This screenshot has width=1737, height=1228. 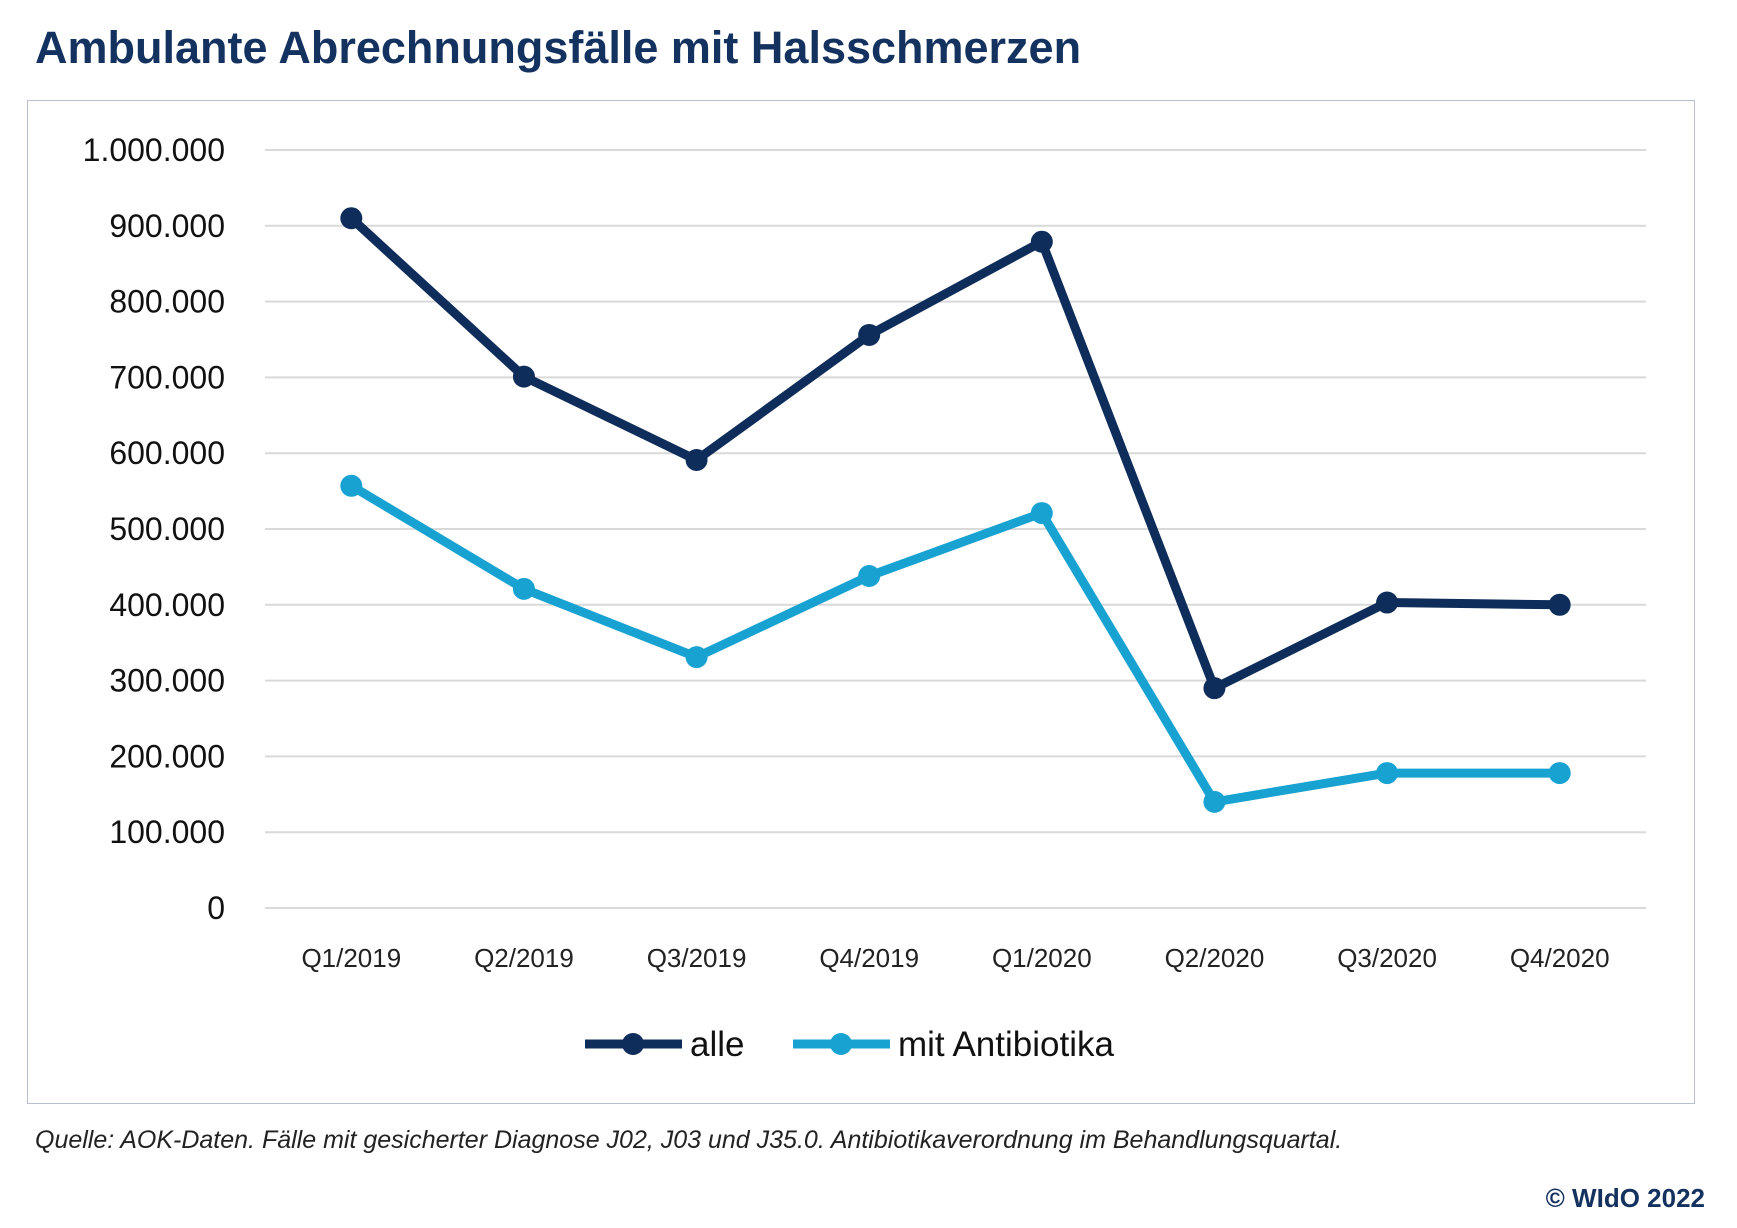 I want to click on x-tick-label: Q4/2019, so click(x=869, y=958).